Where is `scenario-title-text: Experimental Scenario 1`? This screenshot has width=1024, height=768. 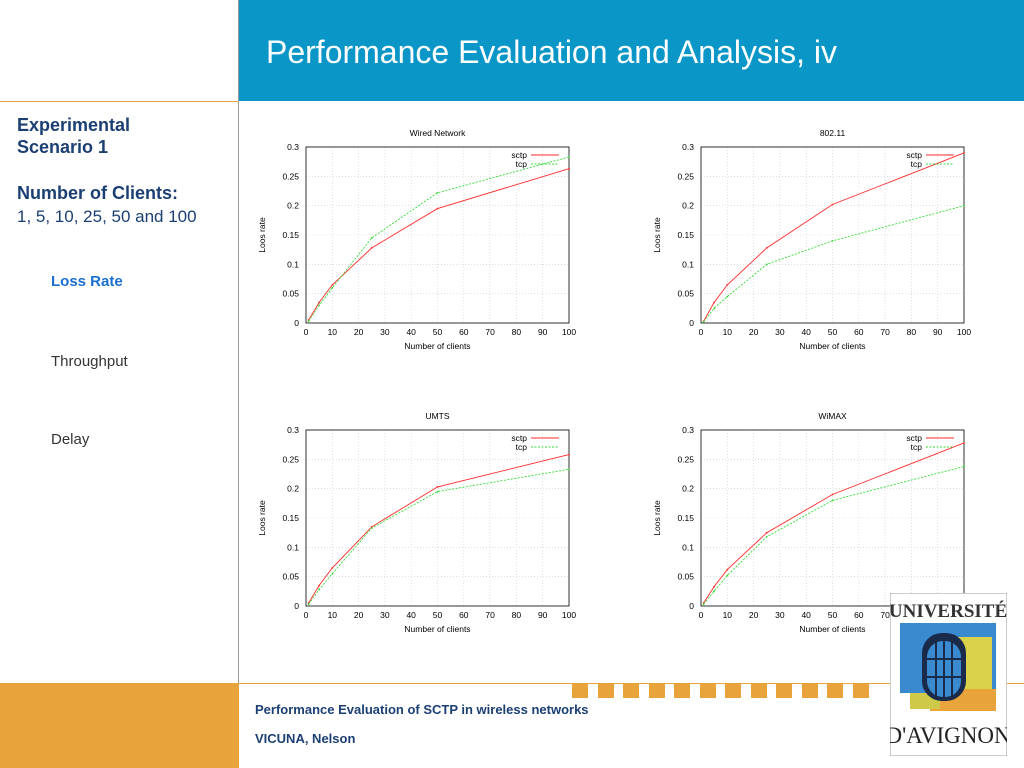 scenario-title-text: Experimental Scenario 1 is located at coordinates (74, 136).